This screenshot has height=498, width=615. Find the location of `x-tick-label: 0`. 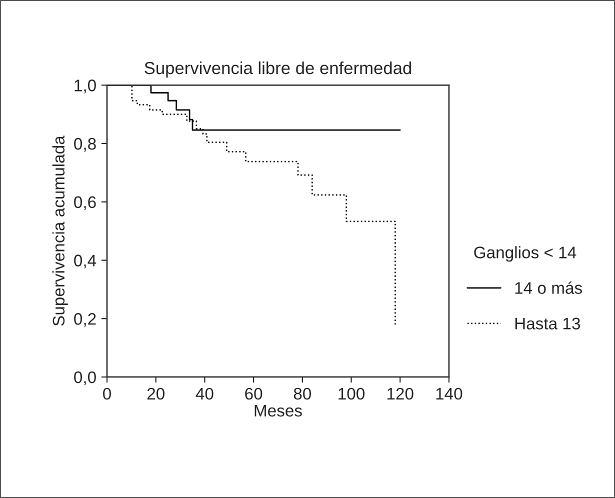

x-tick-label: 0 is located at coordinates (107, 394).